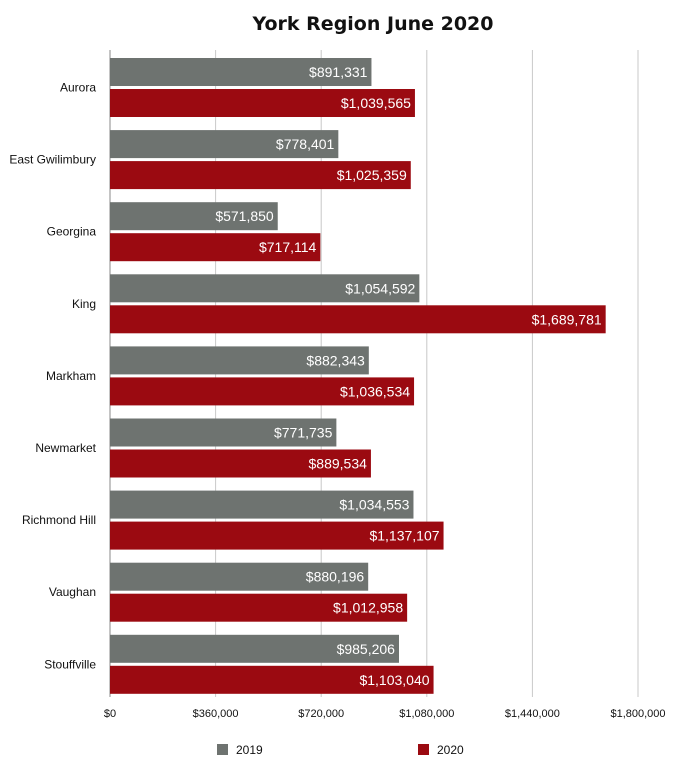  Describe the element at coordinates (78, 88) in the screenshot. I see `category-label: Aurora` at that location.